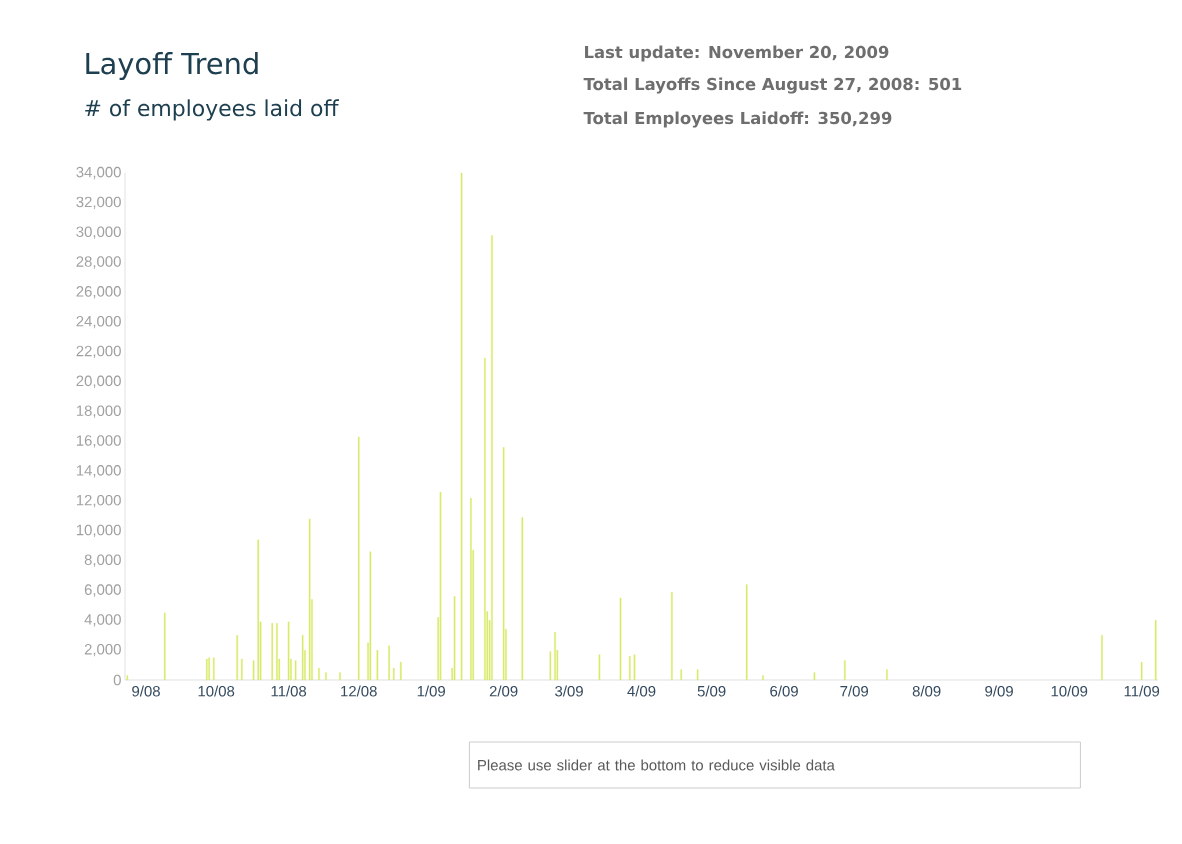 Image resolution: width=1182 pixels, height=844 pixels. What do you see at coordinates (98, 322) in the screenshot?
I see `y-tick-label: 24,000` at bounding box center [98, 322].